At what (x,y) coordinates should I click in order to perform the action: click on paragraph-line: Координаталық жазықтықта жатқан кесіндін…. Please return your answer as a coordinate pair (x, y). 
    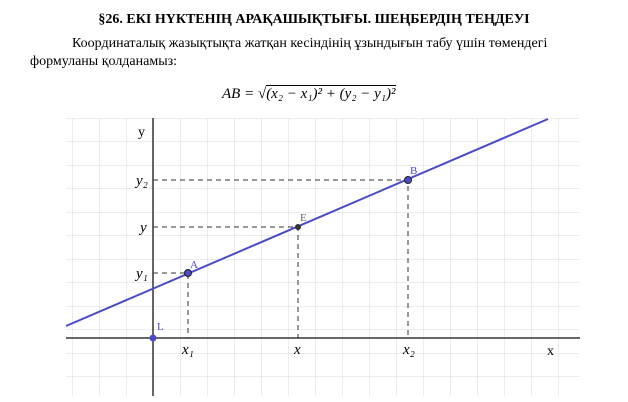
    Looking at the image, I should click on (310, 43).